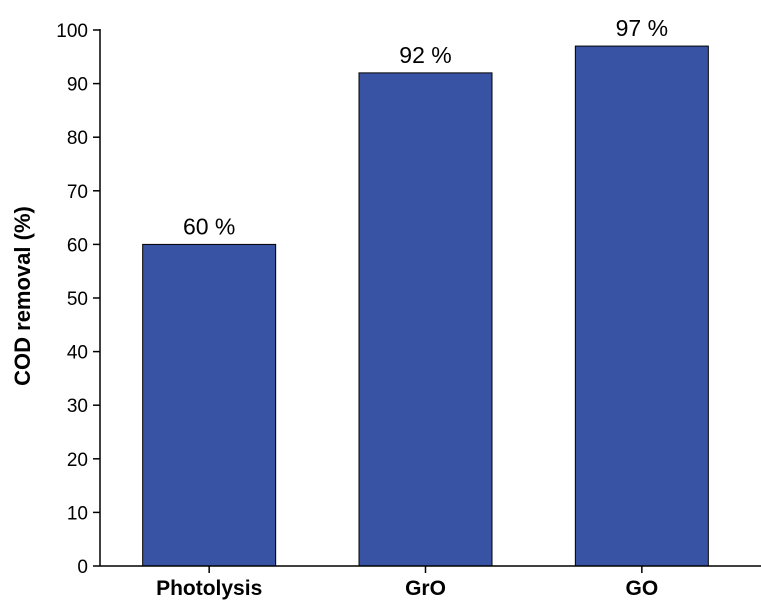 This screenshot has height=600, width=761. I want to click on x-tick-label-go: GO, so click(641, 588).